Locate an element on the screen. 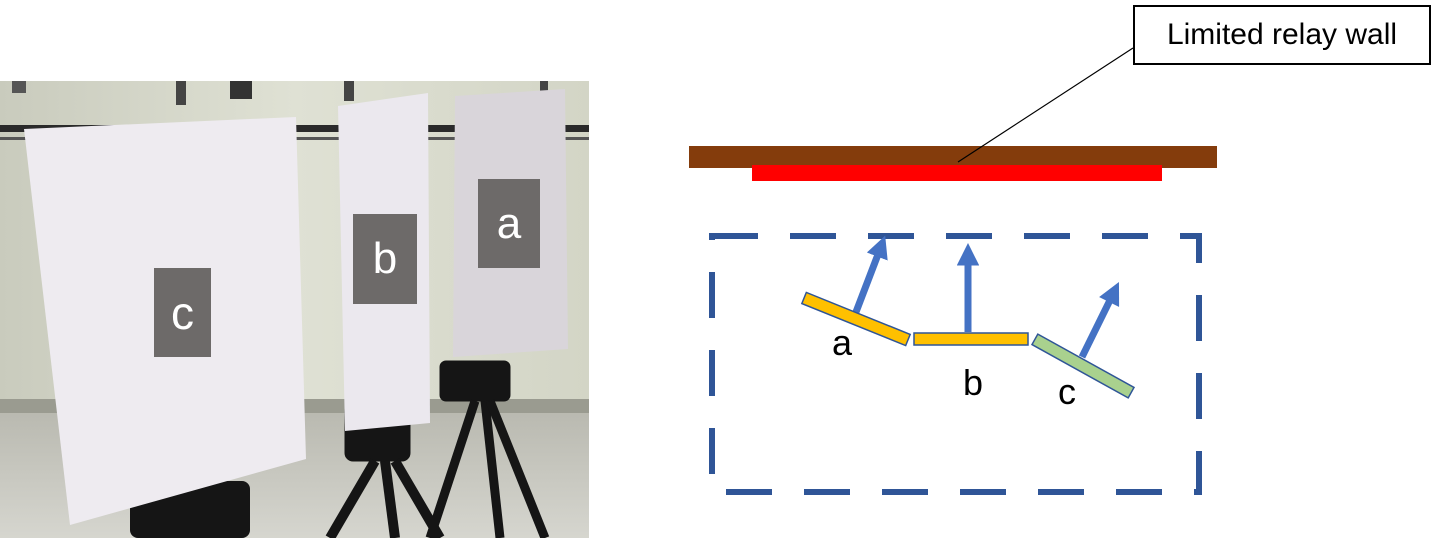  schematic-label-a: a is located at coordinates (842, 342).